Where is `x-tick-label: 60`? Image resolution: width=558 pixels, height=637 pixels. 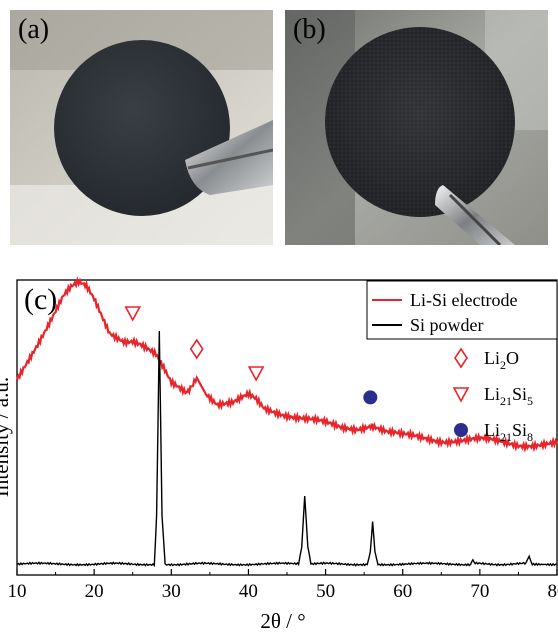
x-tick-label: 60 is located at coordinates (402, 591).